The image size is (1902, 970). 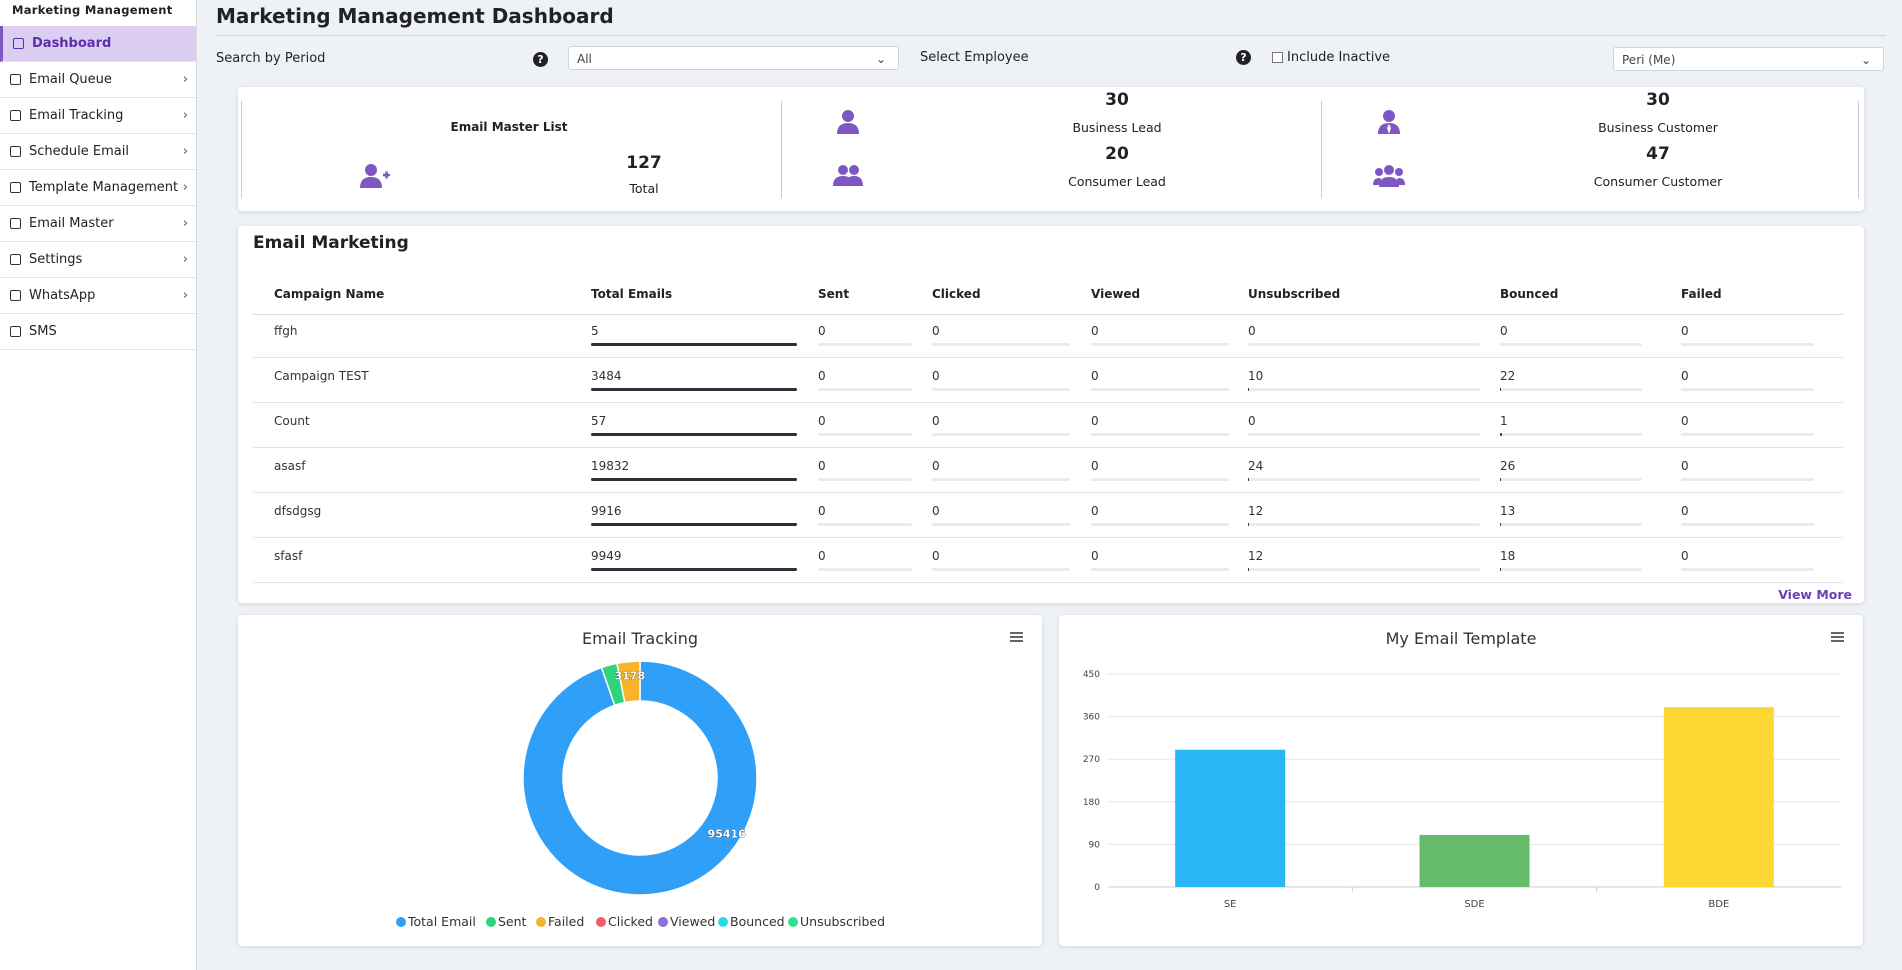 What do you see at coordinates (512, 921) in the screenshot?
I see `legend-label: Sent` at bounding box center [512, 921].